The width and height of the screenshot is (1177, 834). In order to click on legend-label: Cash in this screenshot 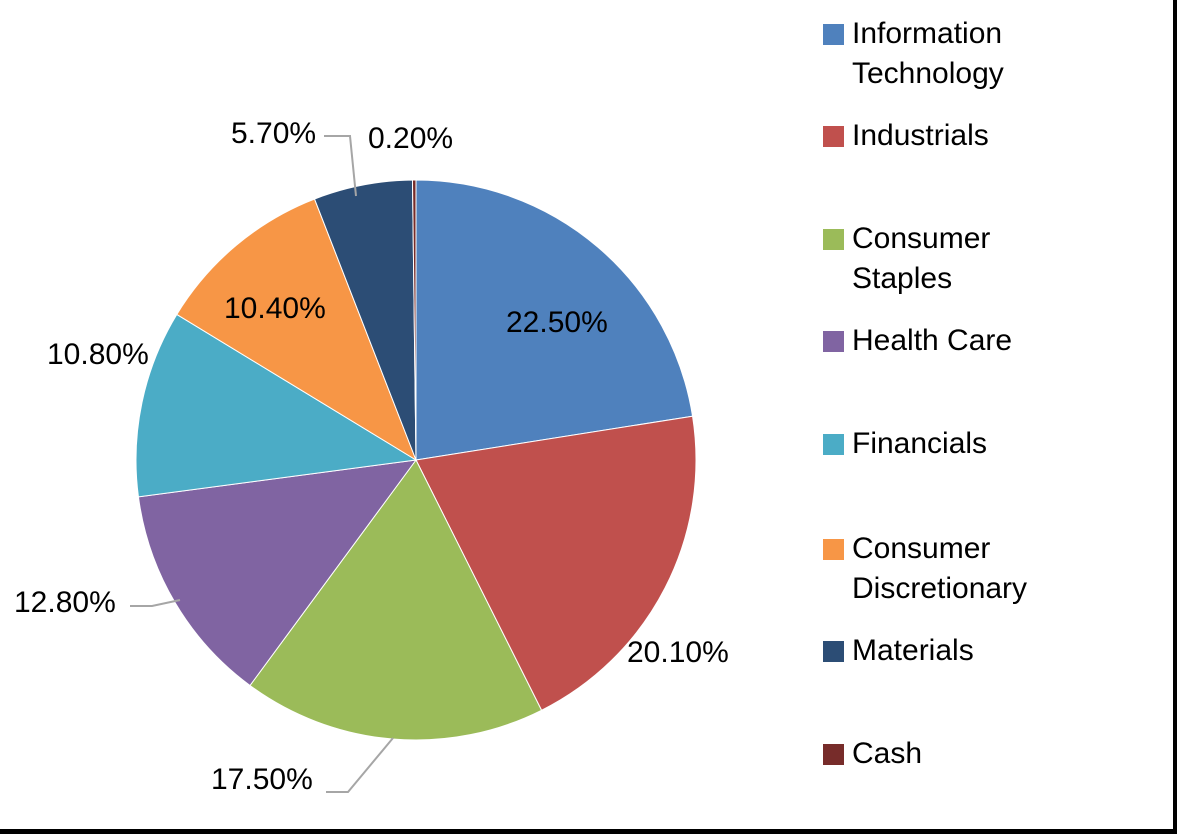, I will do `click(887, 753)`.